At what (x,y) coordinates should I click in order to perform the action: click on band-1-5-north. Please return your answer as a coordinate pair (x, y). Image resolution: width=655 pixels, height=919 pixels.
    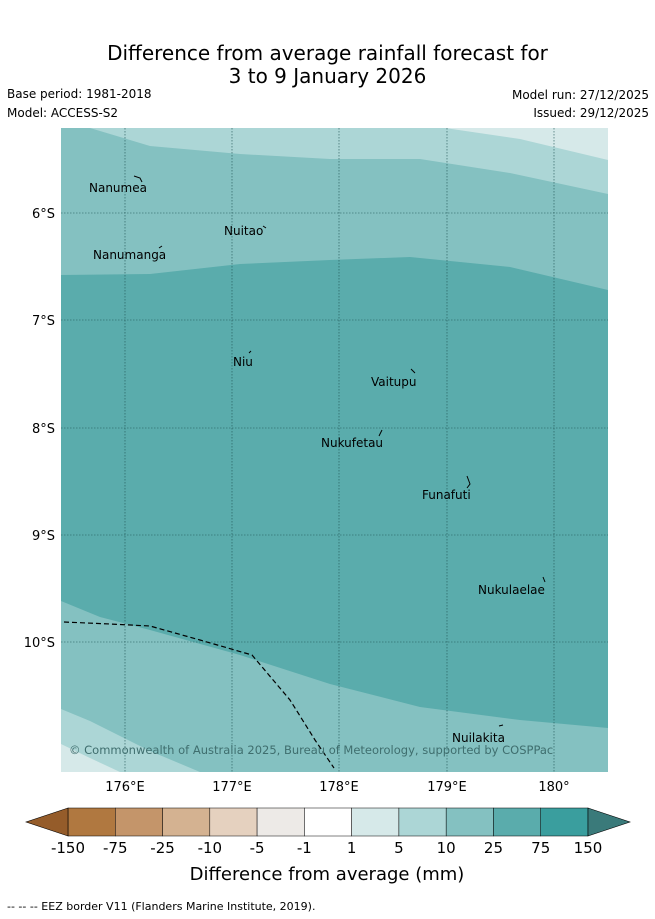
    Looking at the image, I should click on (526, 144).